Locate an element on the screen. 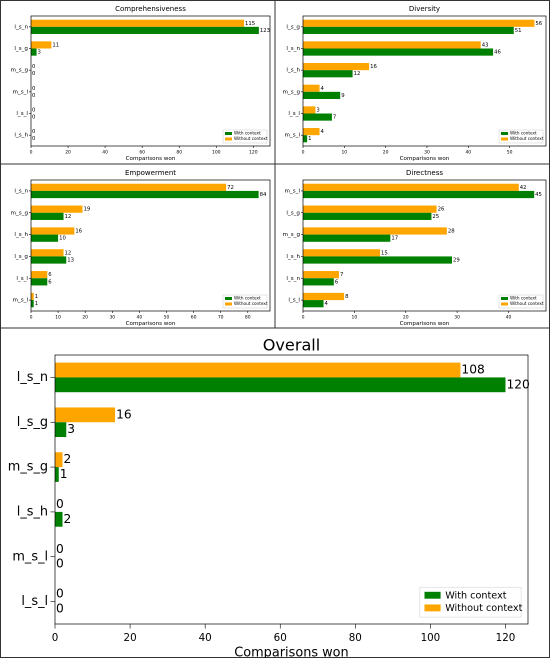  value-label: 84 is located at coordinates (263, 195).